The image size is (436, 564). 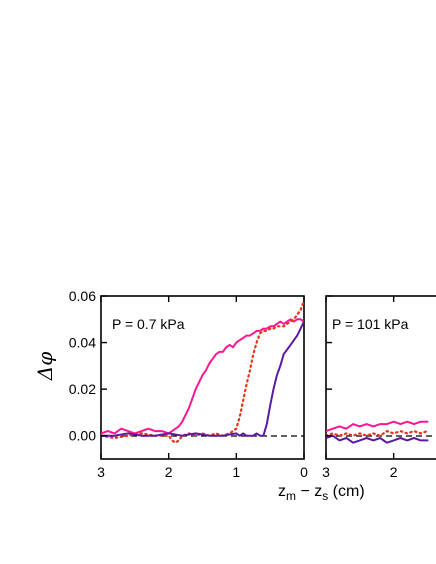 I want to click on x-tick-label: 1, so click(x=236, y=472).